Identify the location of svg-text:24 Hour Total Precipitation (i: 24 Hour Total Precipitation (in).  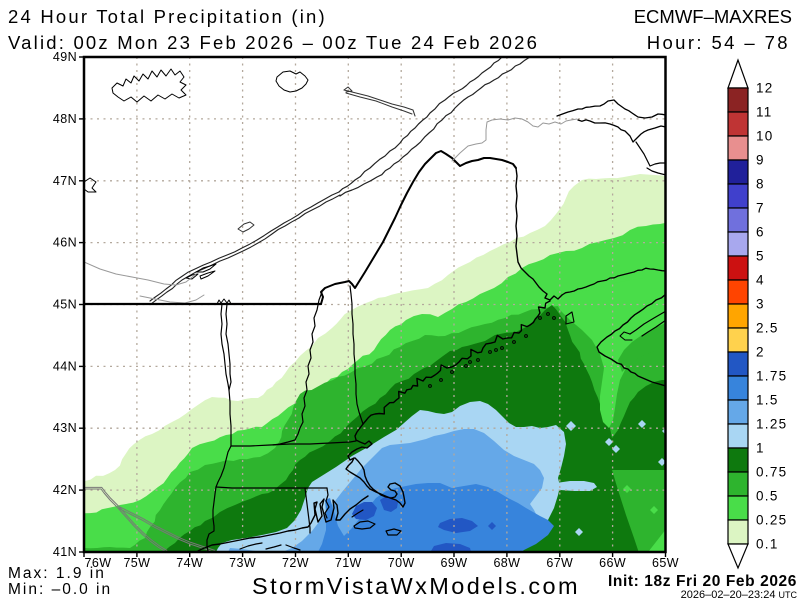
(167, 16).